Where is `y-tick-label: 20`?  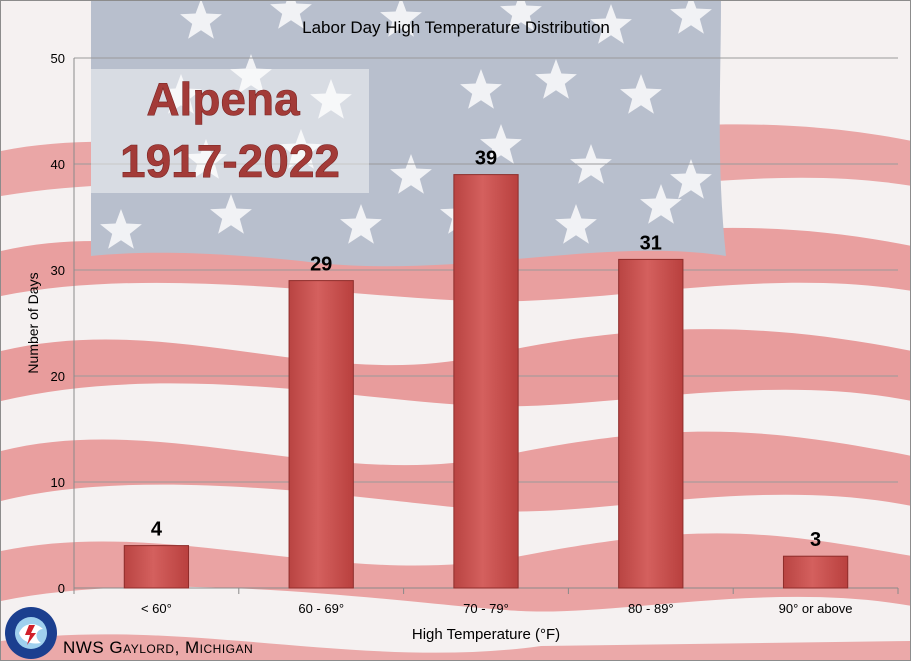
y-tick-label: 20 is located at coordinates (58, 376).